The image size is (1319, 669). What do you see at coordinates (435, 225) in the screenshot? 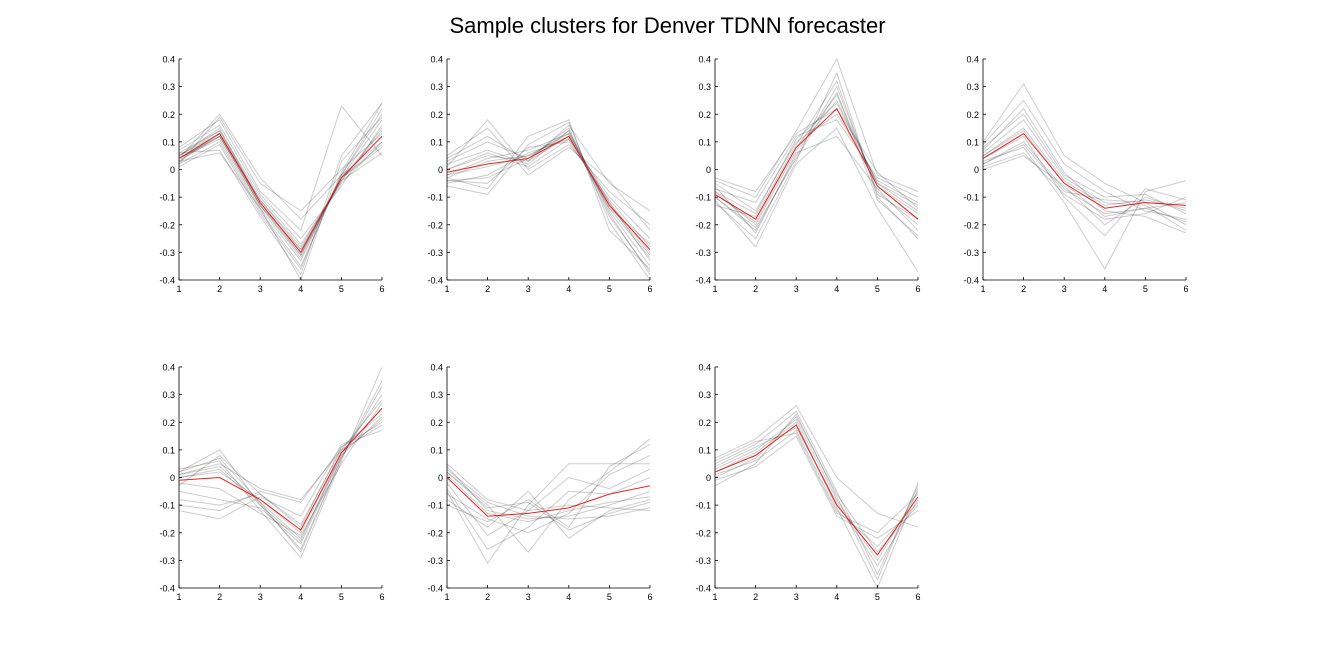
I see `y-tick-label: -0.2` at bounding box center [435, 225].